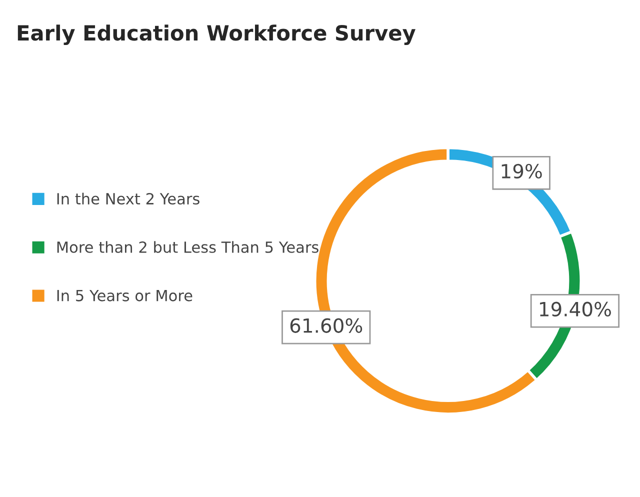  What do you see at coordinates (124, 296) in the screenshot?
I see `legend-label: In 5 Years or More` at bounding box center [124, 296].